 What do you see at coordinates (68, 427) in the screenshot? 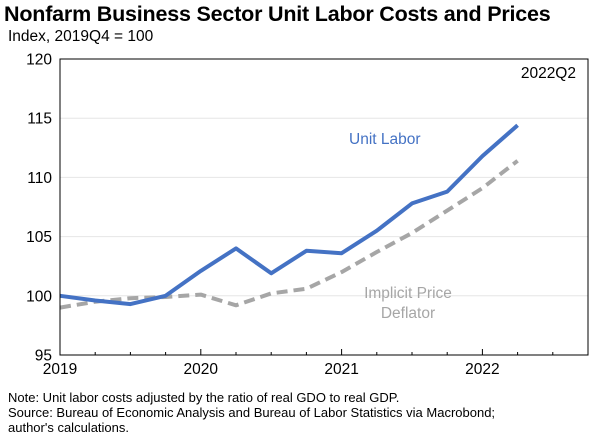
I see `source-line-continued: author's calculations.` at bounding box center [68, 427].